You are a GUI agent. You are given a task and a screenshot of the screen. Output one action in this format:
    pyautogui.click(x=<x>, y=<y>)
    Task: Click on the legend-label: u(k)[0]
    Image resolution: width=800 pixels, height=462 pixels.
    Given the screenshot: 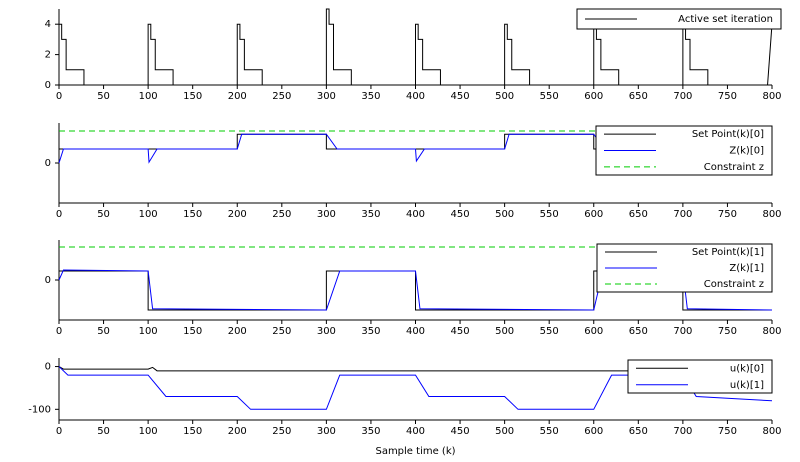 What is the action you would take?
    pyautogui.click(x=747, y=368)
    